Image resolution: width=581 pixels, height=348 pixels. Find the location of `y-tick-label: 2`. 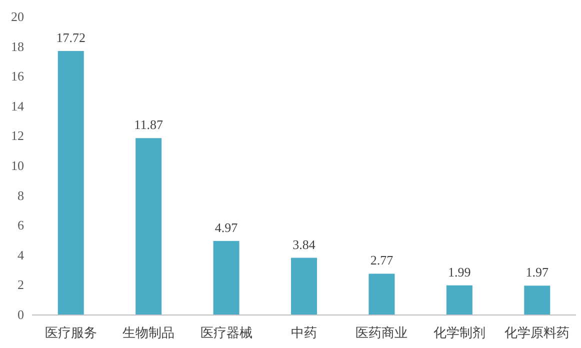

y-tick-label: 2 is located at coordinates (21, 284).